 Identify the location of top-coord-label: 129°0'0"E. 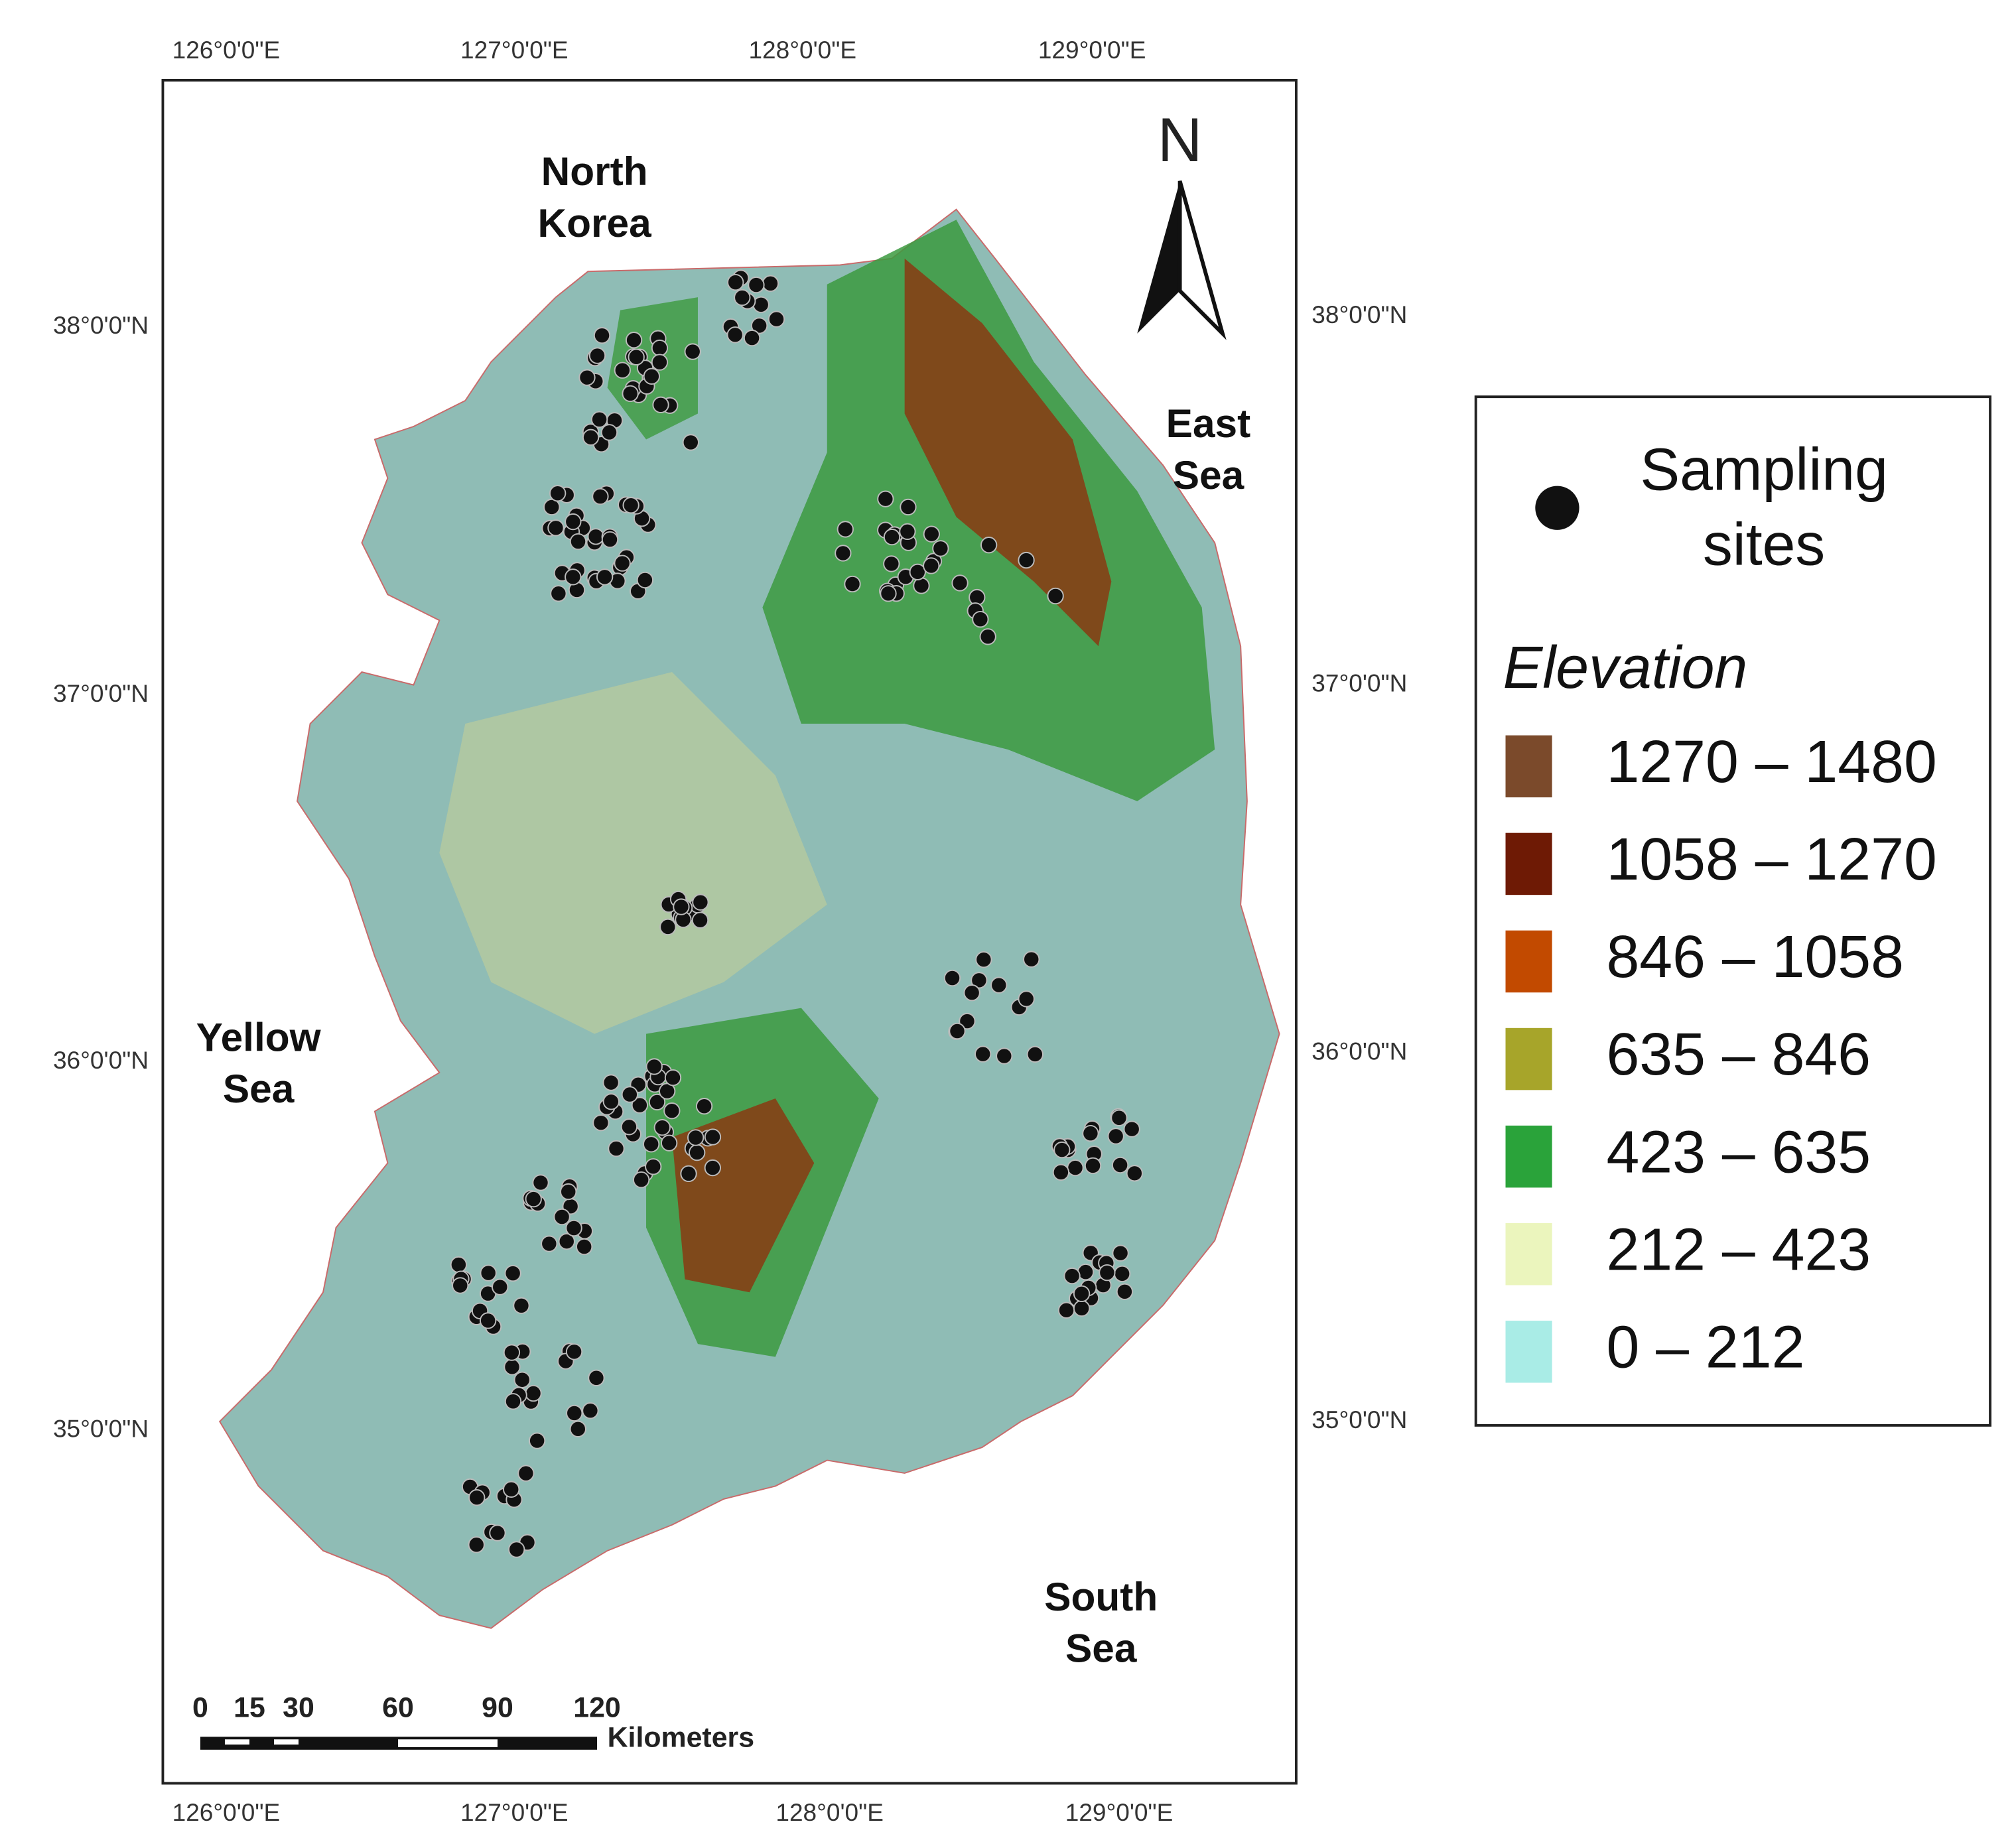
(1092, 50).